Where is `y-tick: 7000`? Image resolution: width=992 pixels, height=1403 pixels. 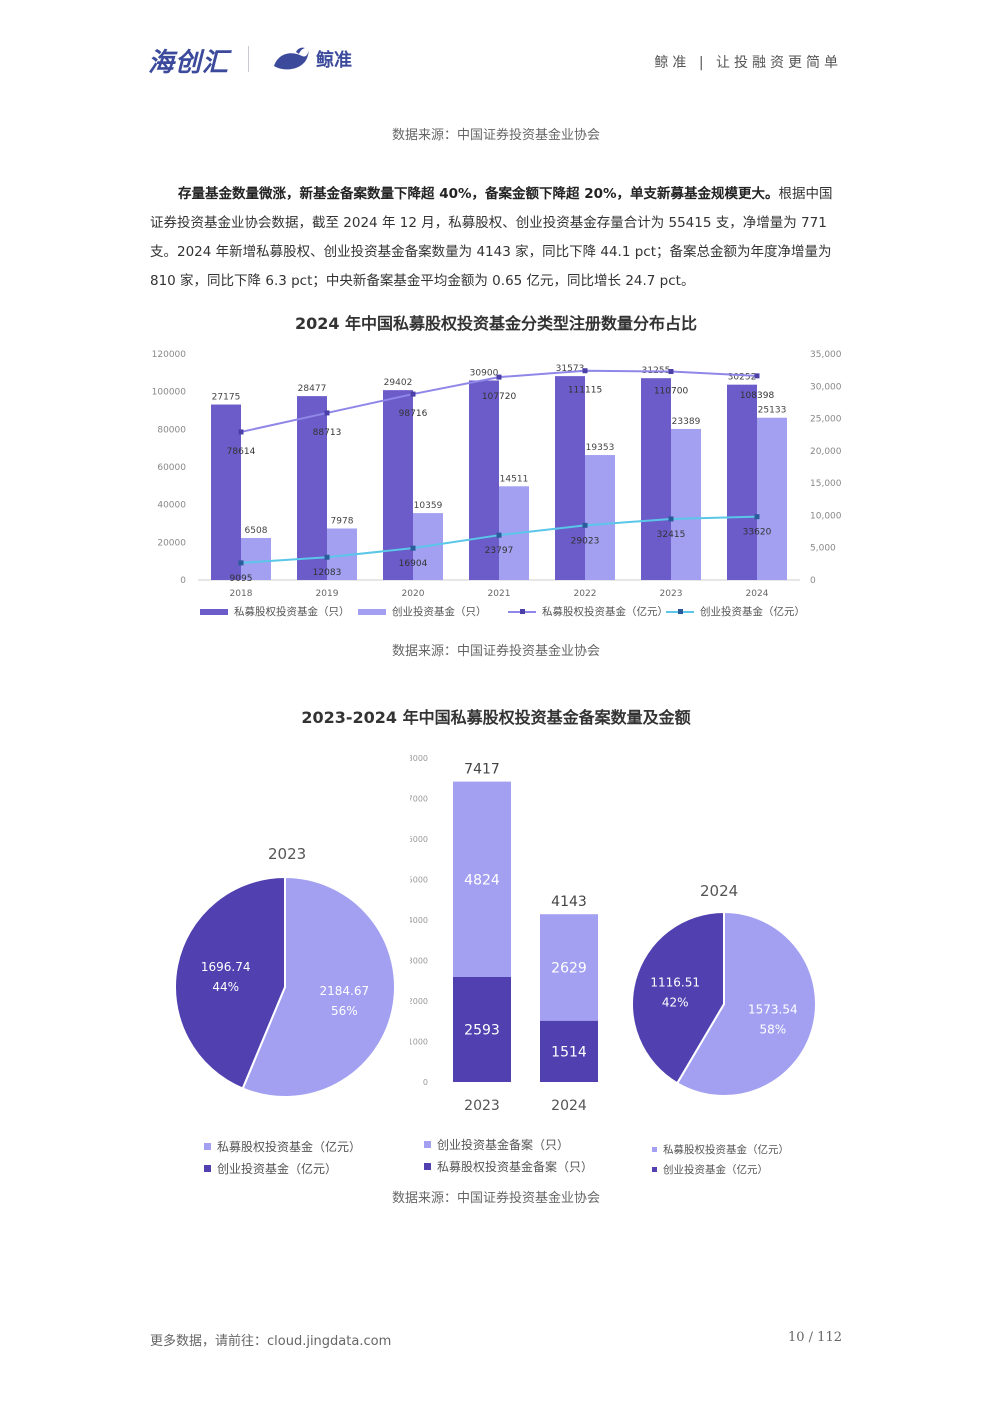 y-tick: 7000 is located at coordinates (419, 799).